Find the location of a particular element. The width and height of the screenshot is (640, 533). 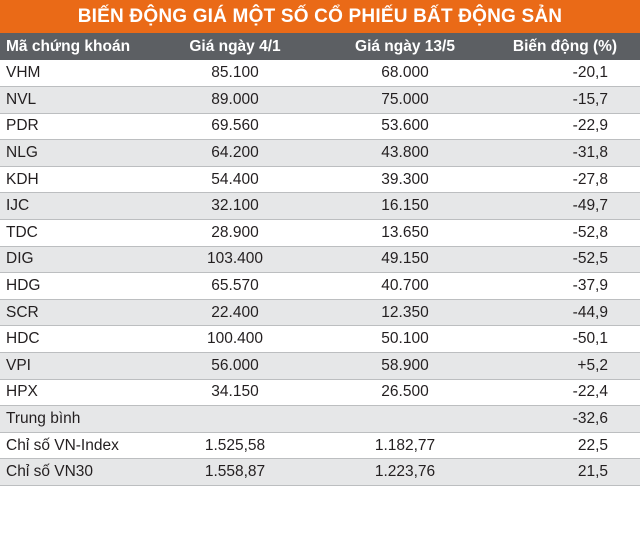

ticker-cell: NVL is located at coordinates (75, 100).